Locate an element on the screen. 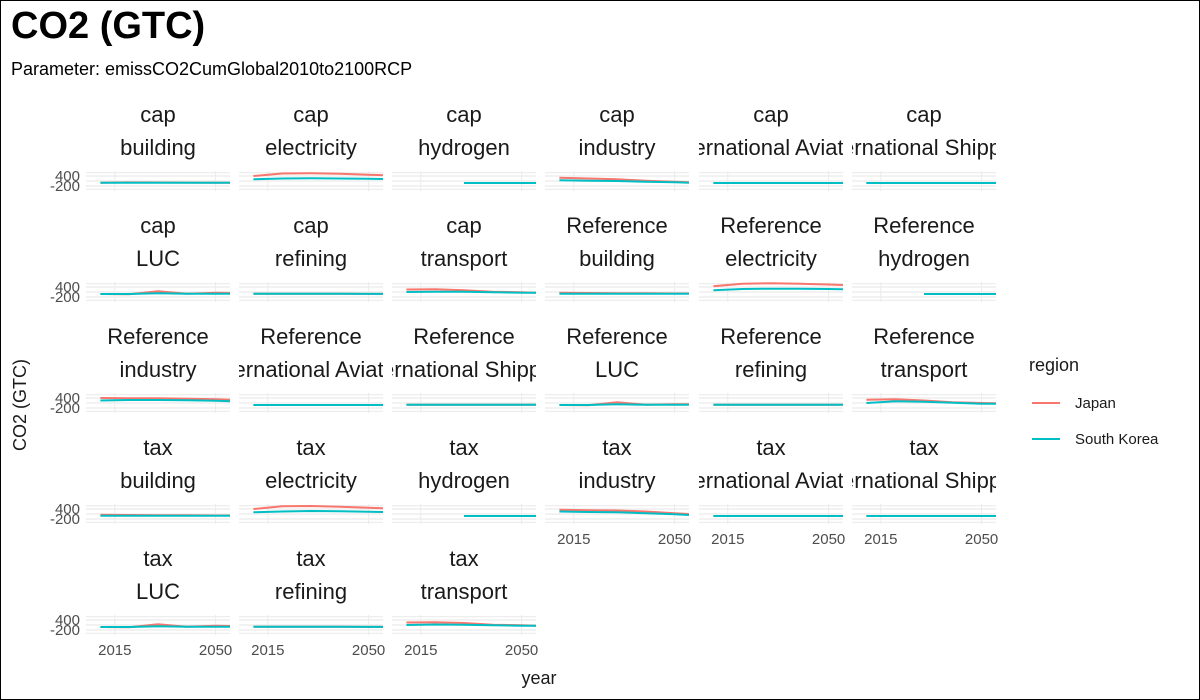 The height and width of the screenshot is (700, 1200). chart-title: CO2 (GTC) is located at coordinates (108, 26).